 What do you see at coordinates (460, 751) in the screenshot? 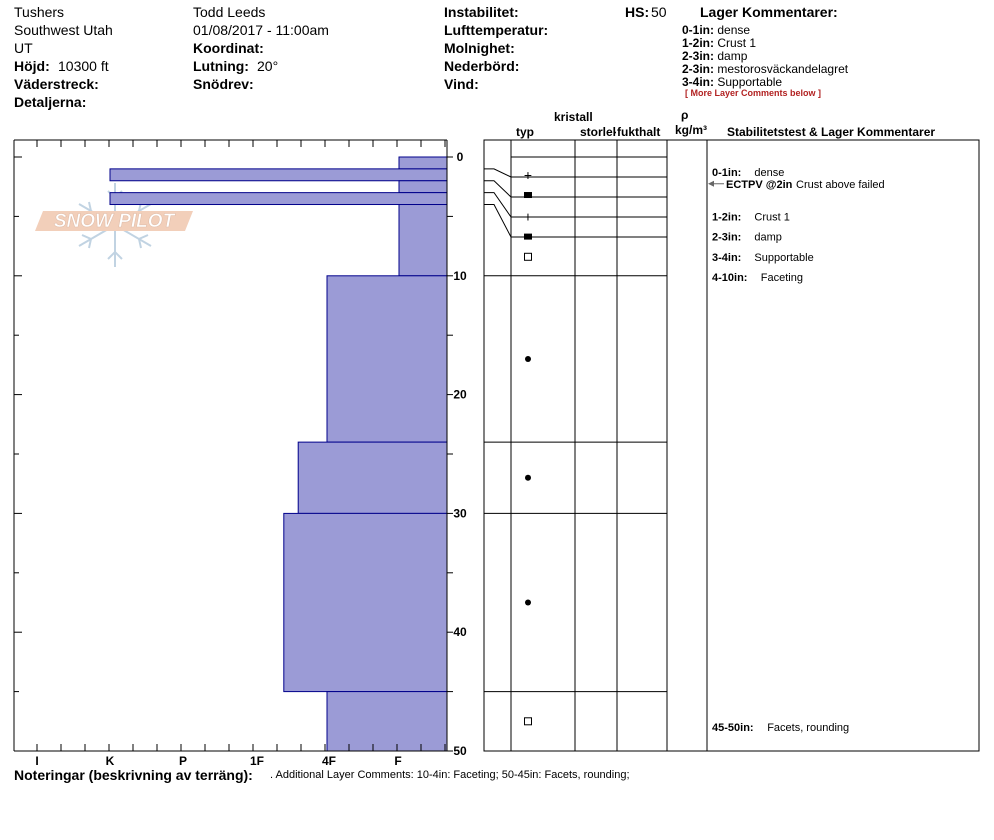
I see `depth-tick-label: 50` at bounding box center [460, 751].